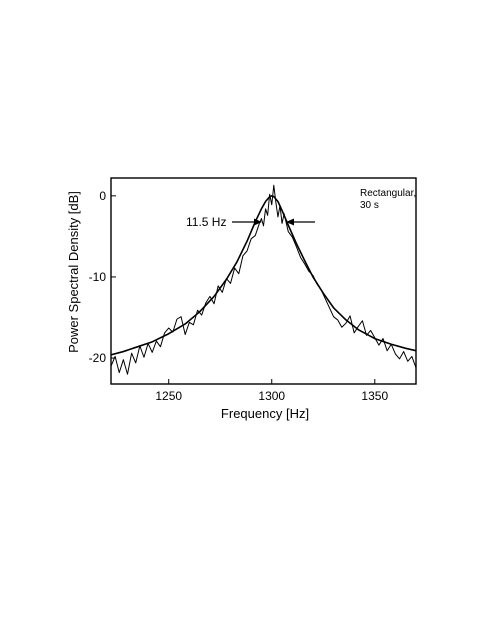 Image resolution: width=491 pixels, height=635 pixels. What do you see at coordinates (265, 413) in the screenshot?
I see `x-axis-label: Frequency [Hz]` at bounding box center [265, 413].